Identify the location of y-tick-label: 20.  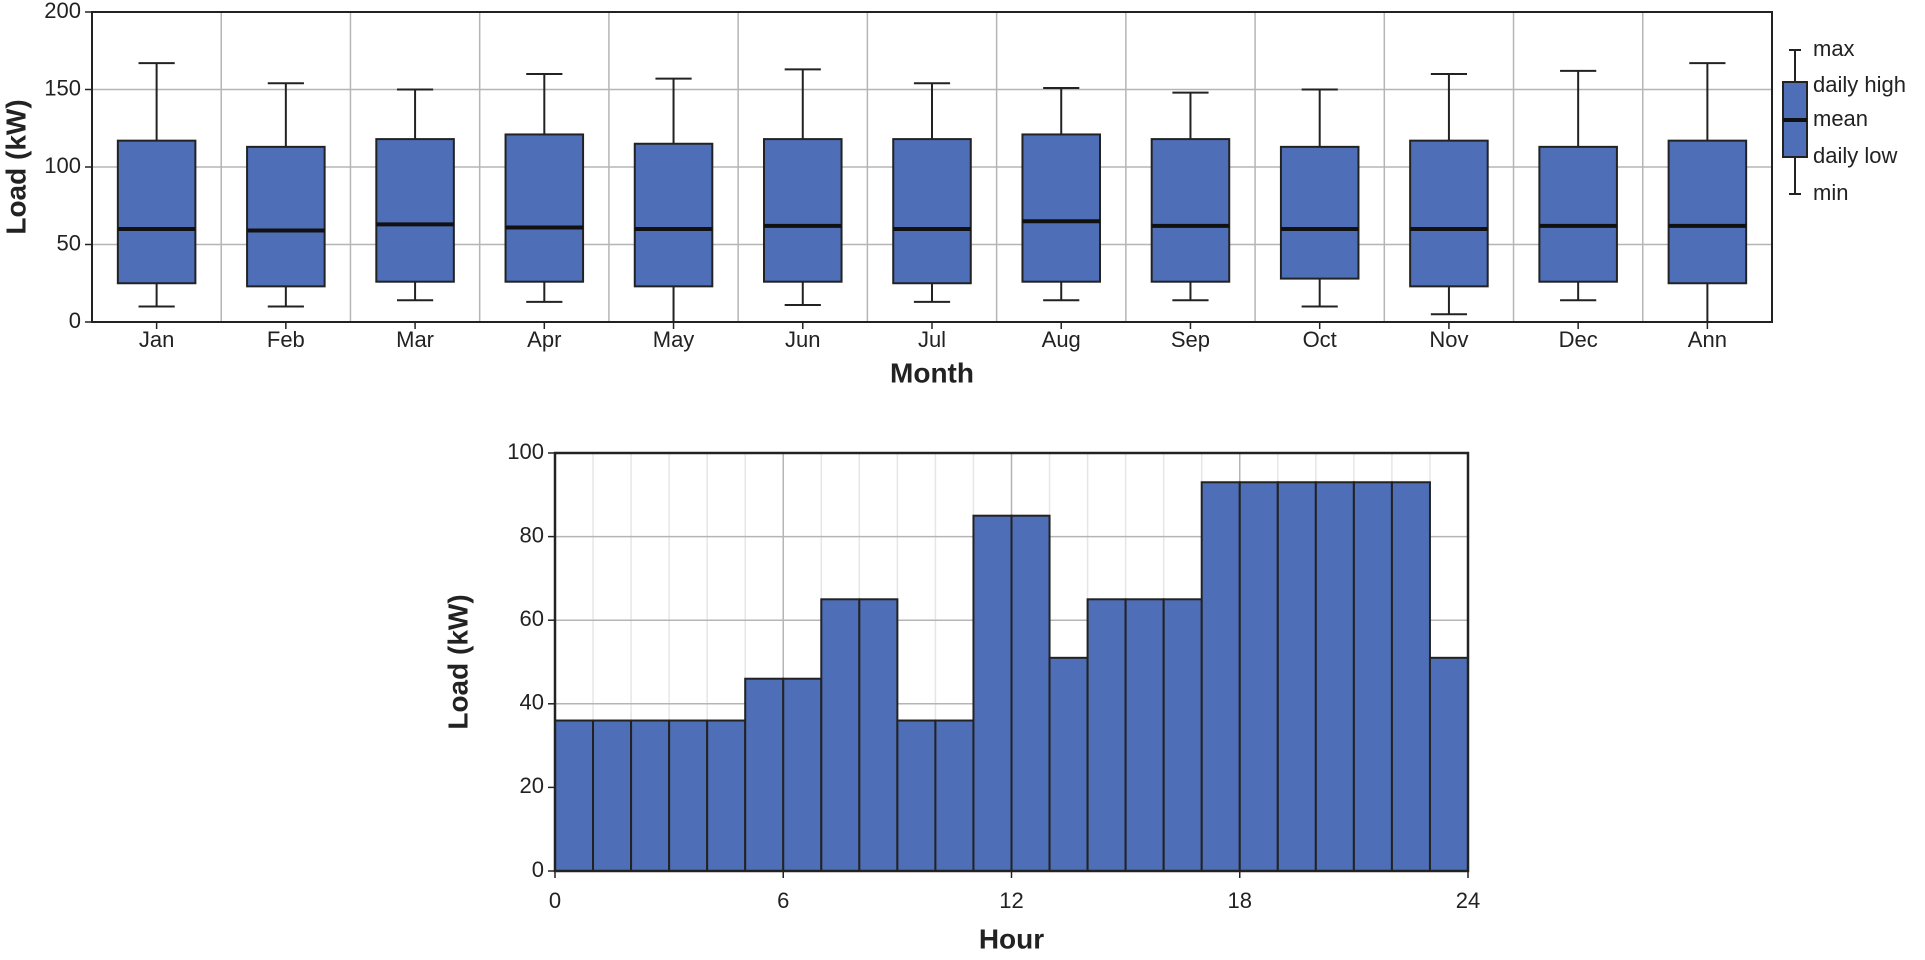
(532, 785).